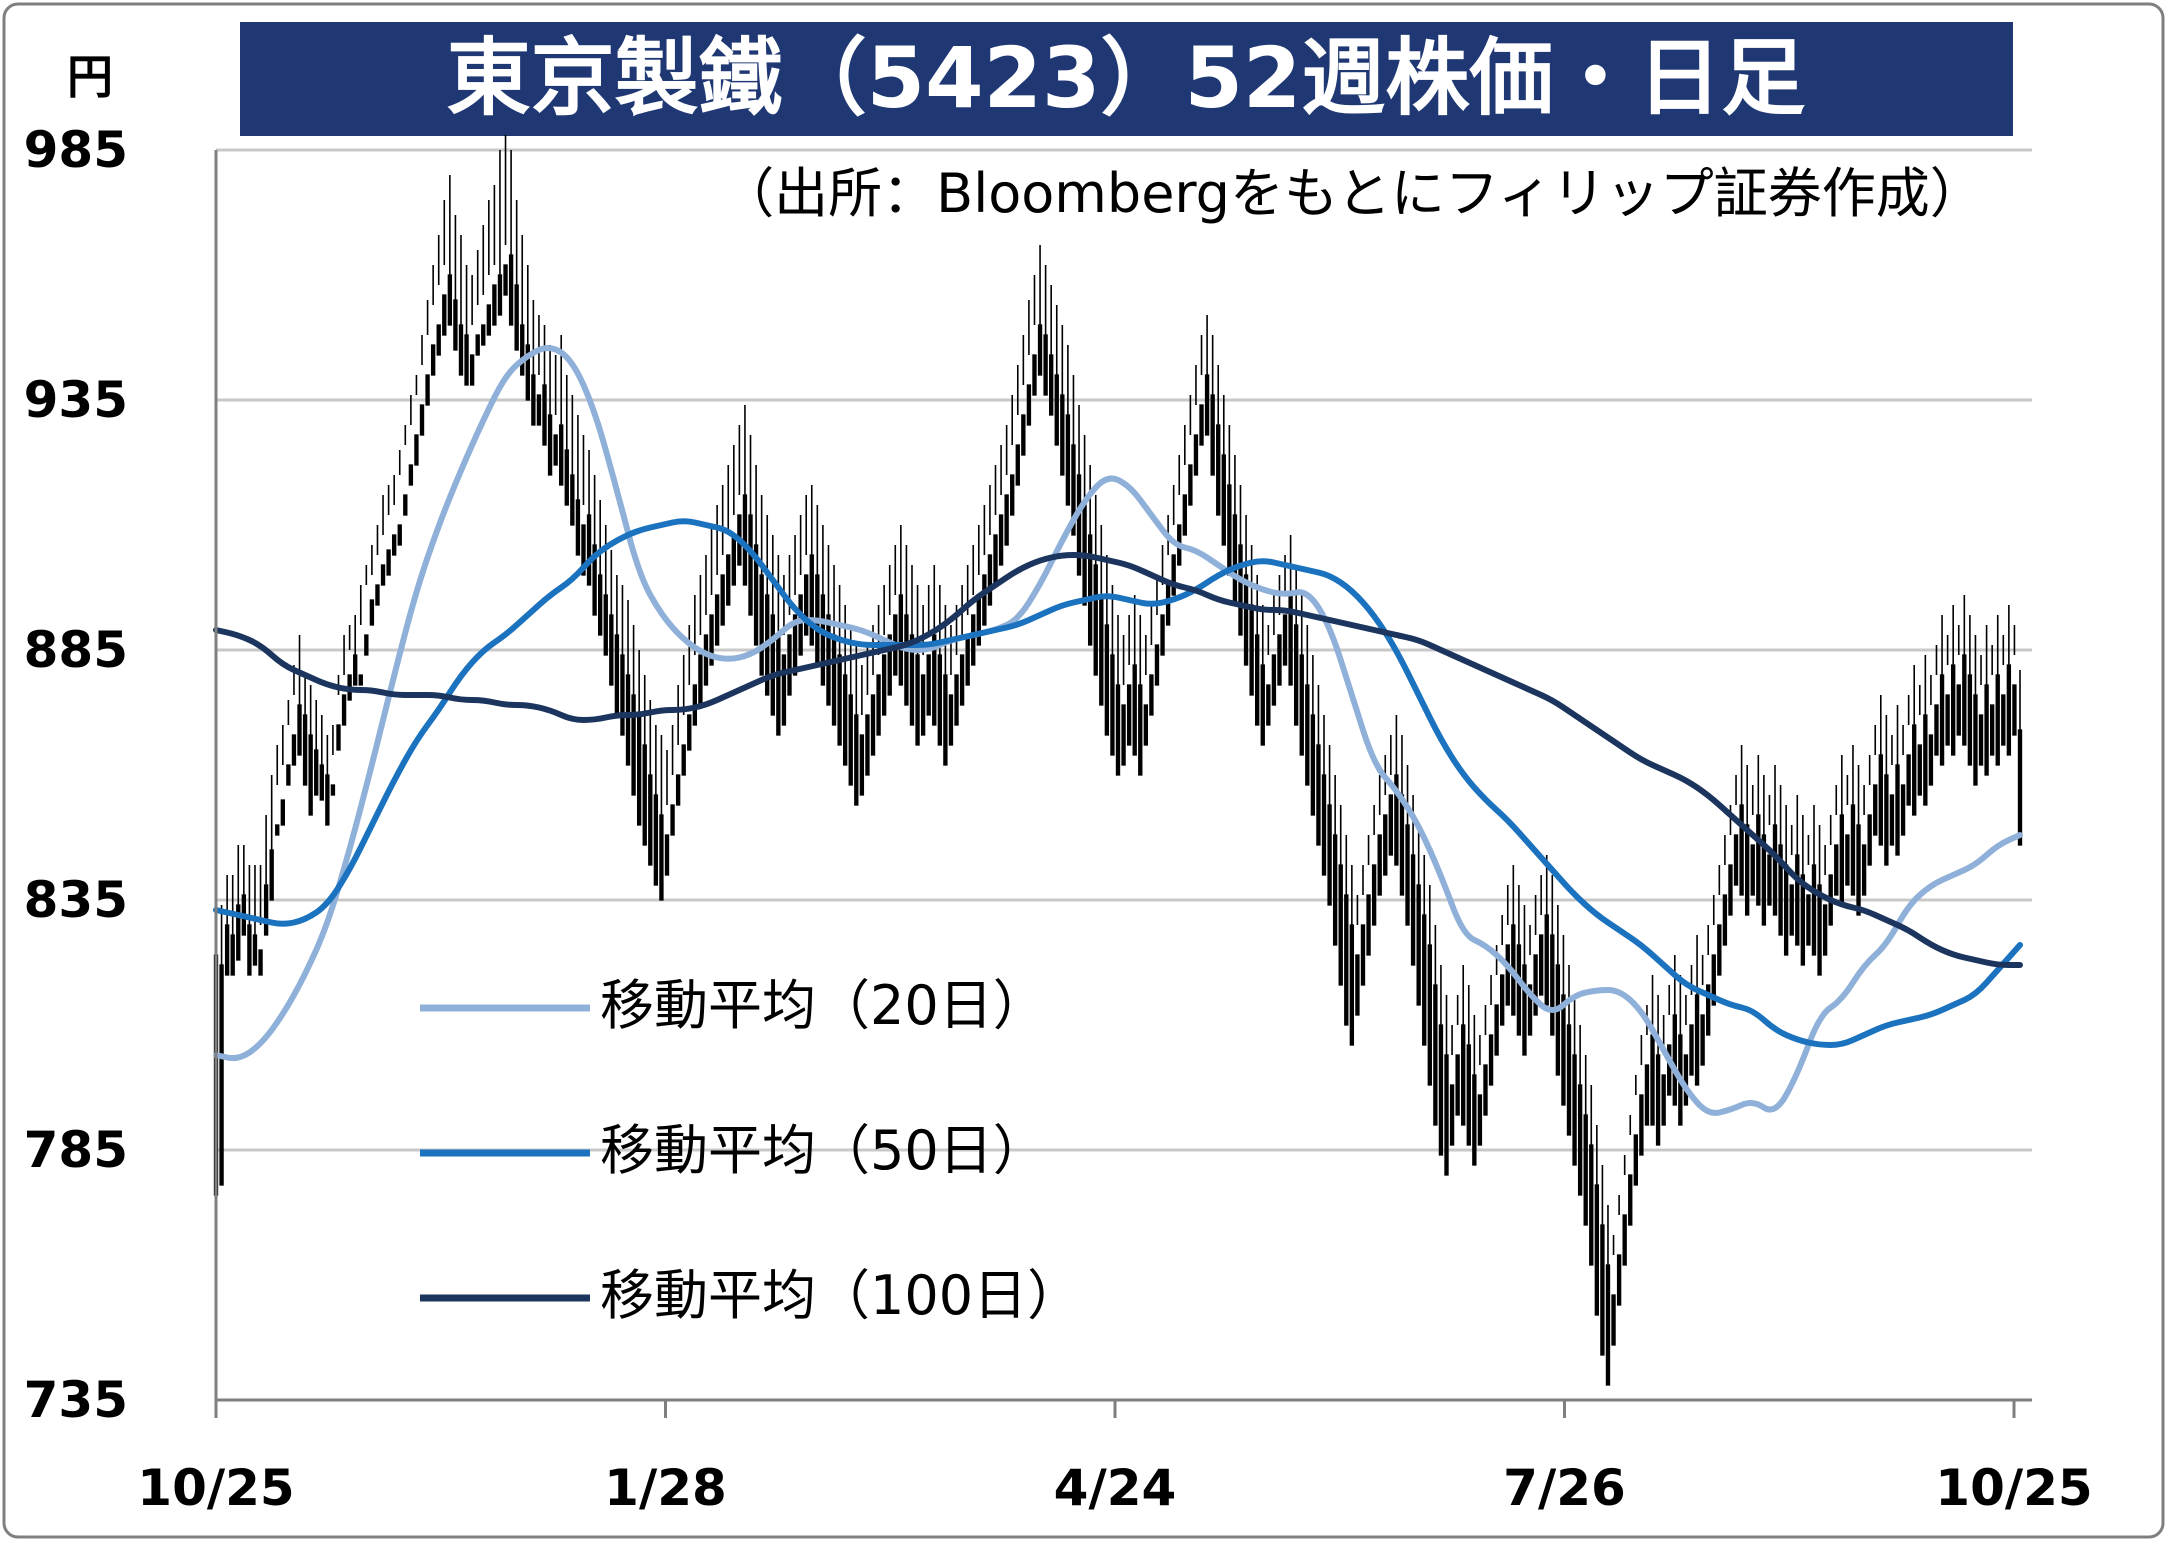  What do you see at coordinates (76, 150) in the screenshot?
I see `y-tick-label: 985` at bounding box center [76, 150].